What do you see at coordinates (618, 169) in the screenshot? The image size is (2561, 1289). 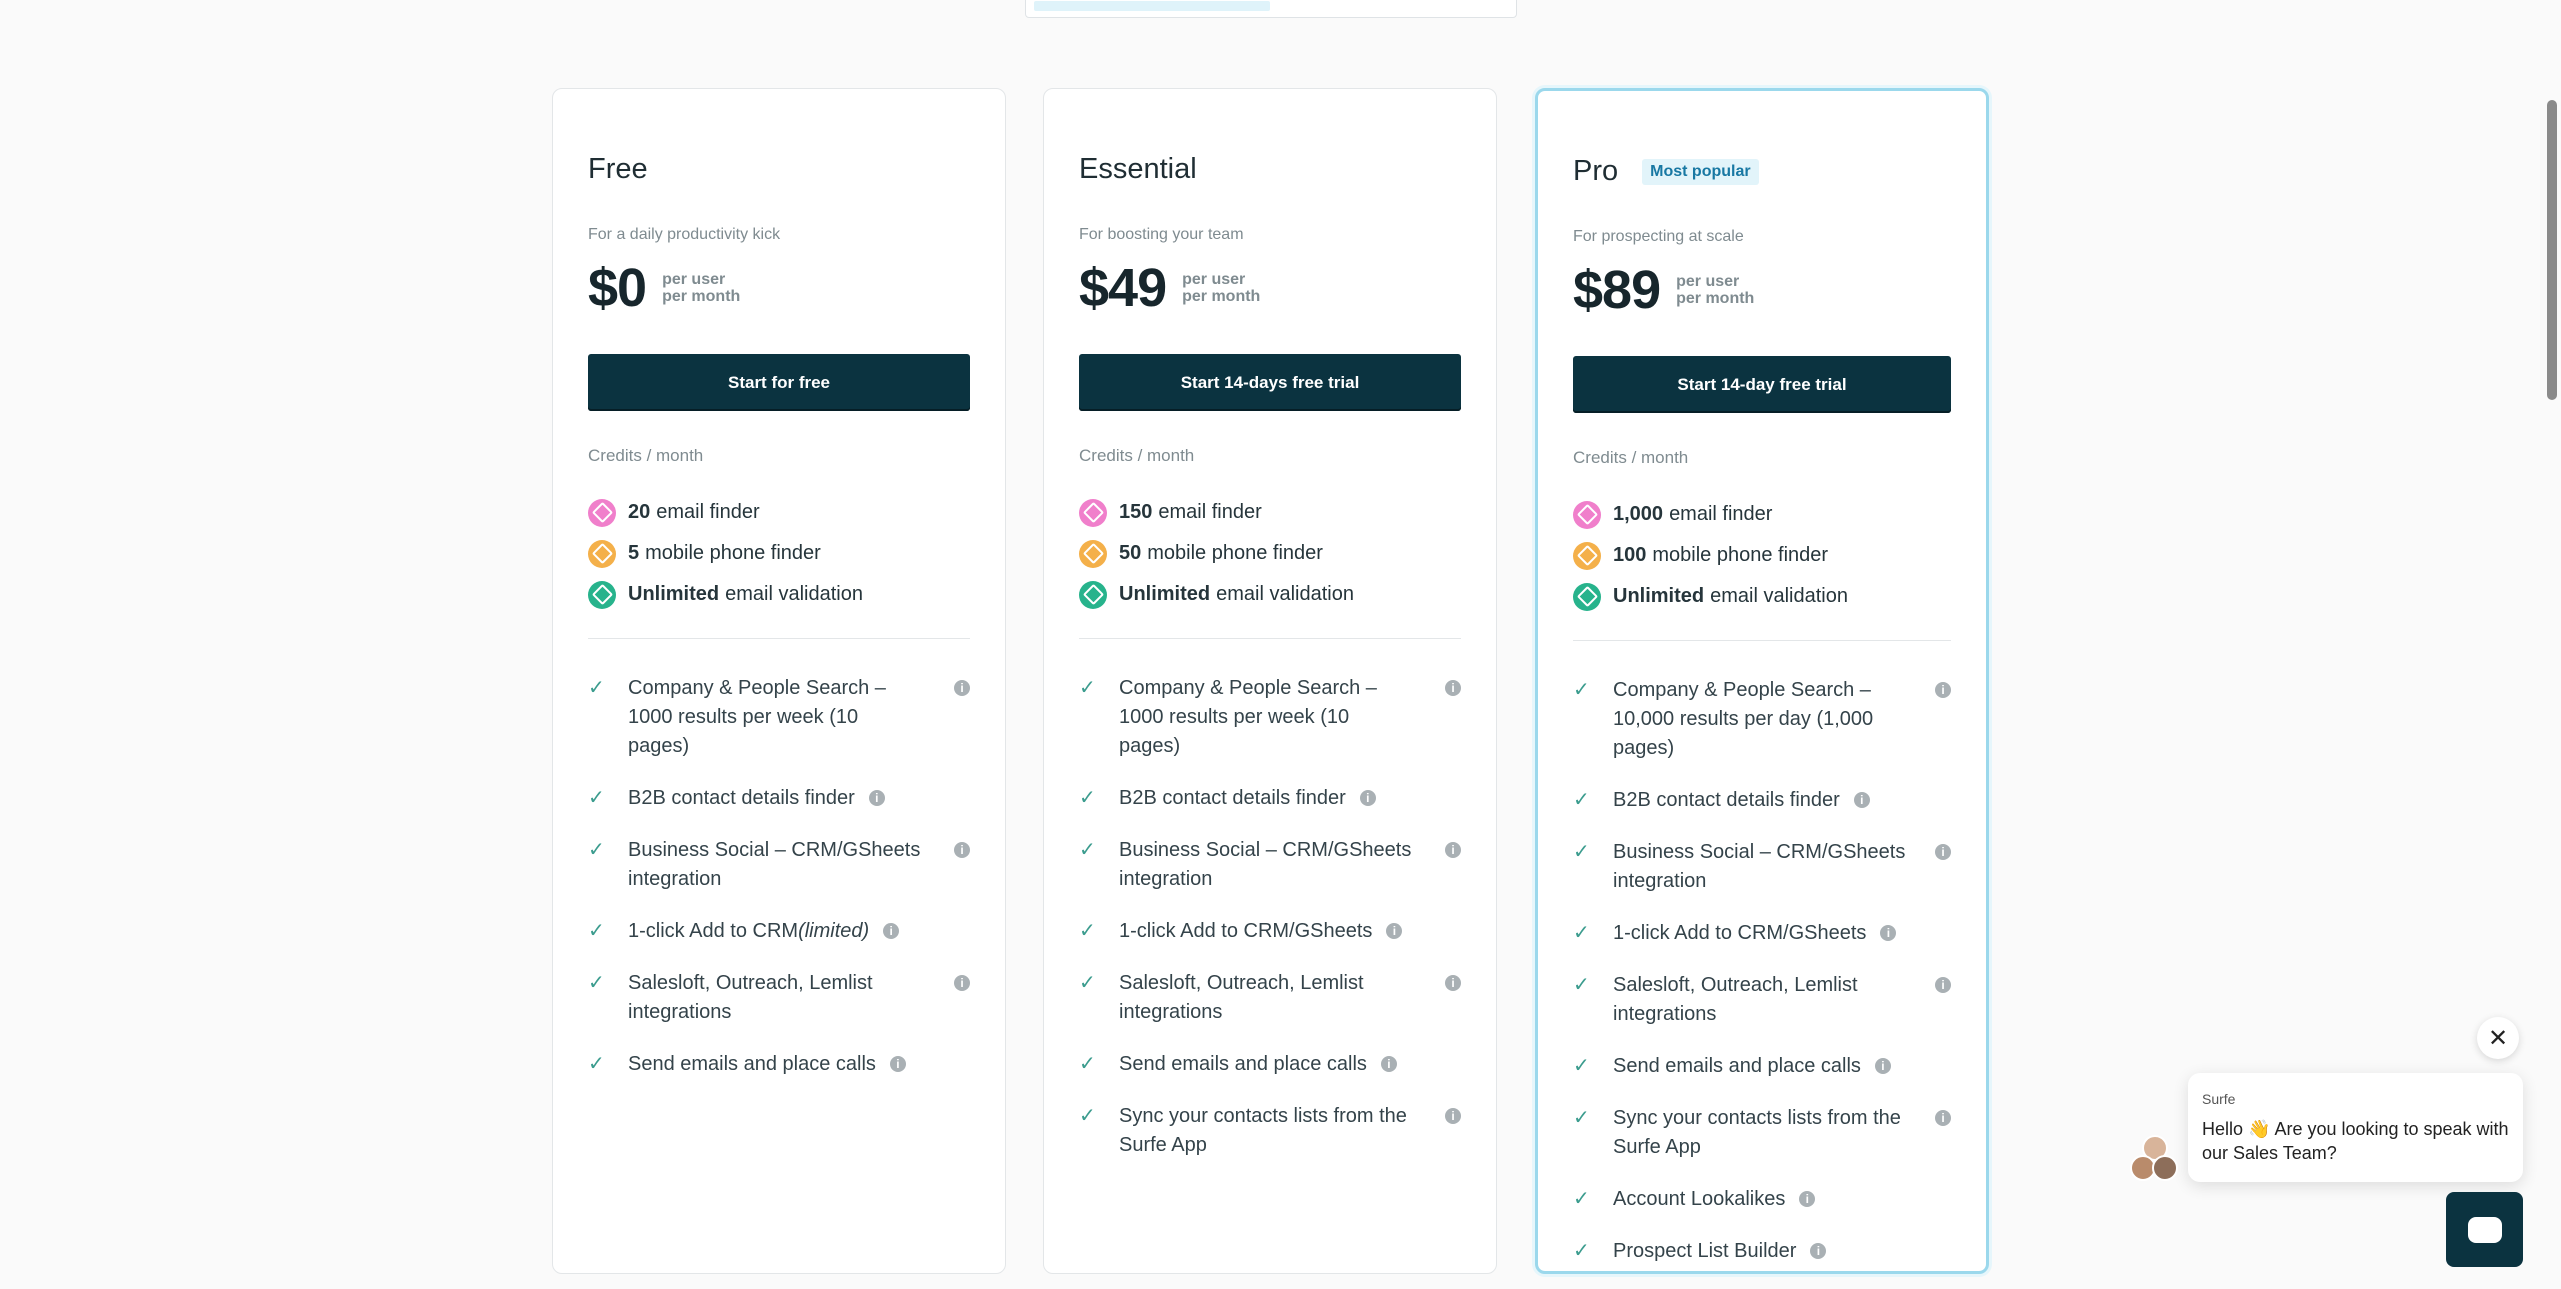 I see `plan-name: Free` at bounding box center [618, 169].